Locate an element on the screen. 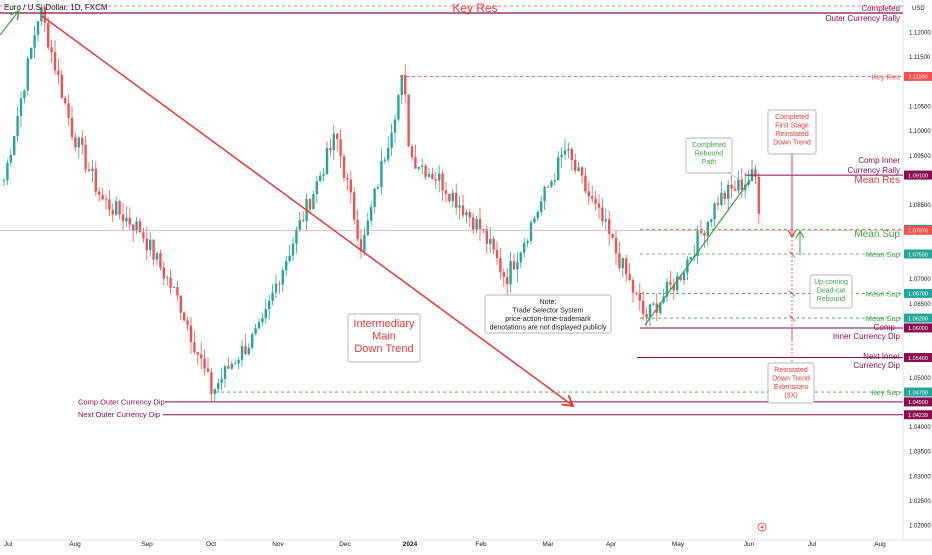  x-tick-label: May is located at coordinates (678, 544).